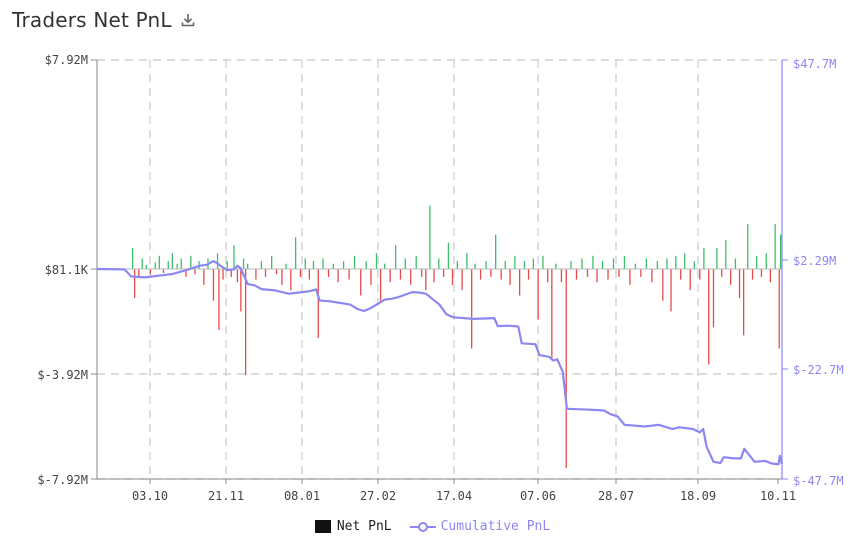 The width and height of the screenshot is (865, 548). What do you see at coordinates (778, 496) in the screenshot?
I see `x-tick-label: 10.11` at bounding box center [778, 496].